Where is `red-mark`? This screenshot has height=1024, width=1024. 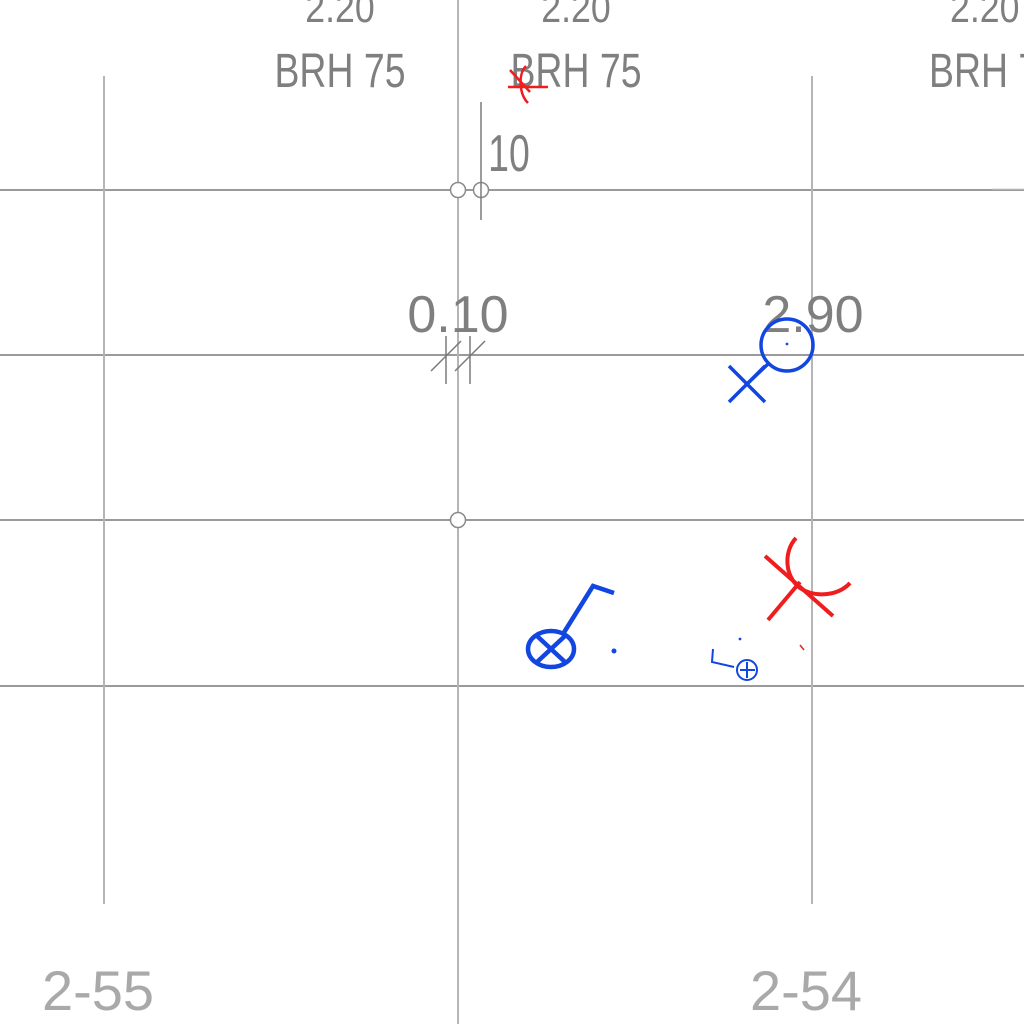
red-mark is located at coordinates (802, 647).